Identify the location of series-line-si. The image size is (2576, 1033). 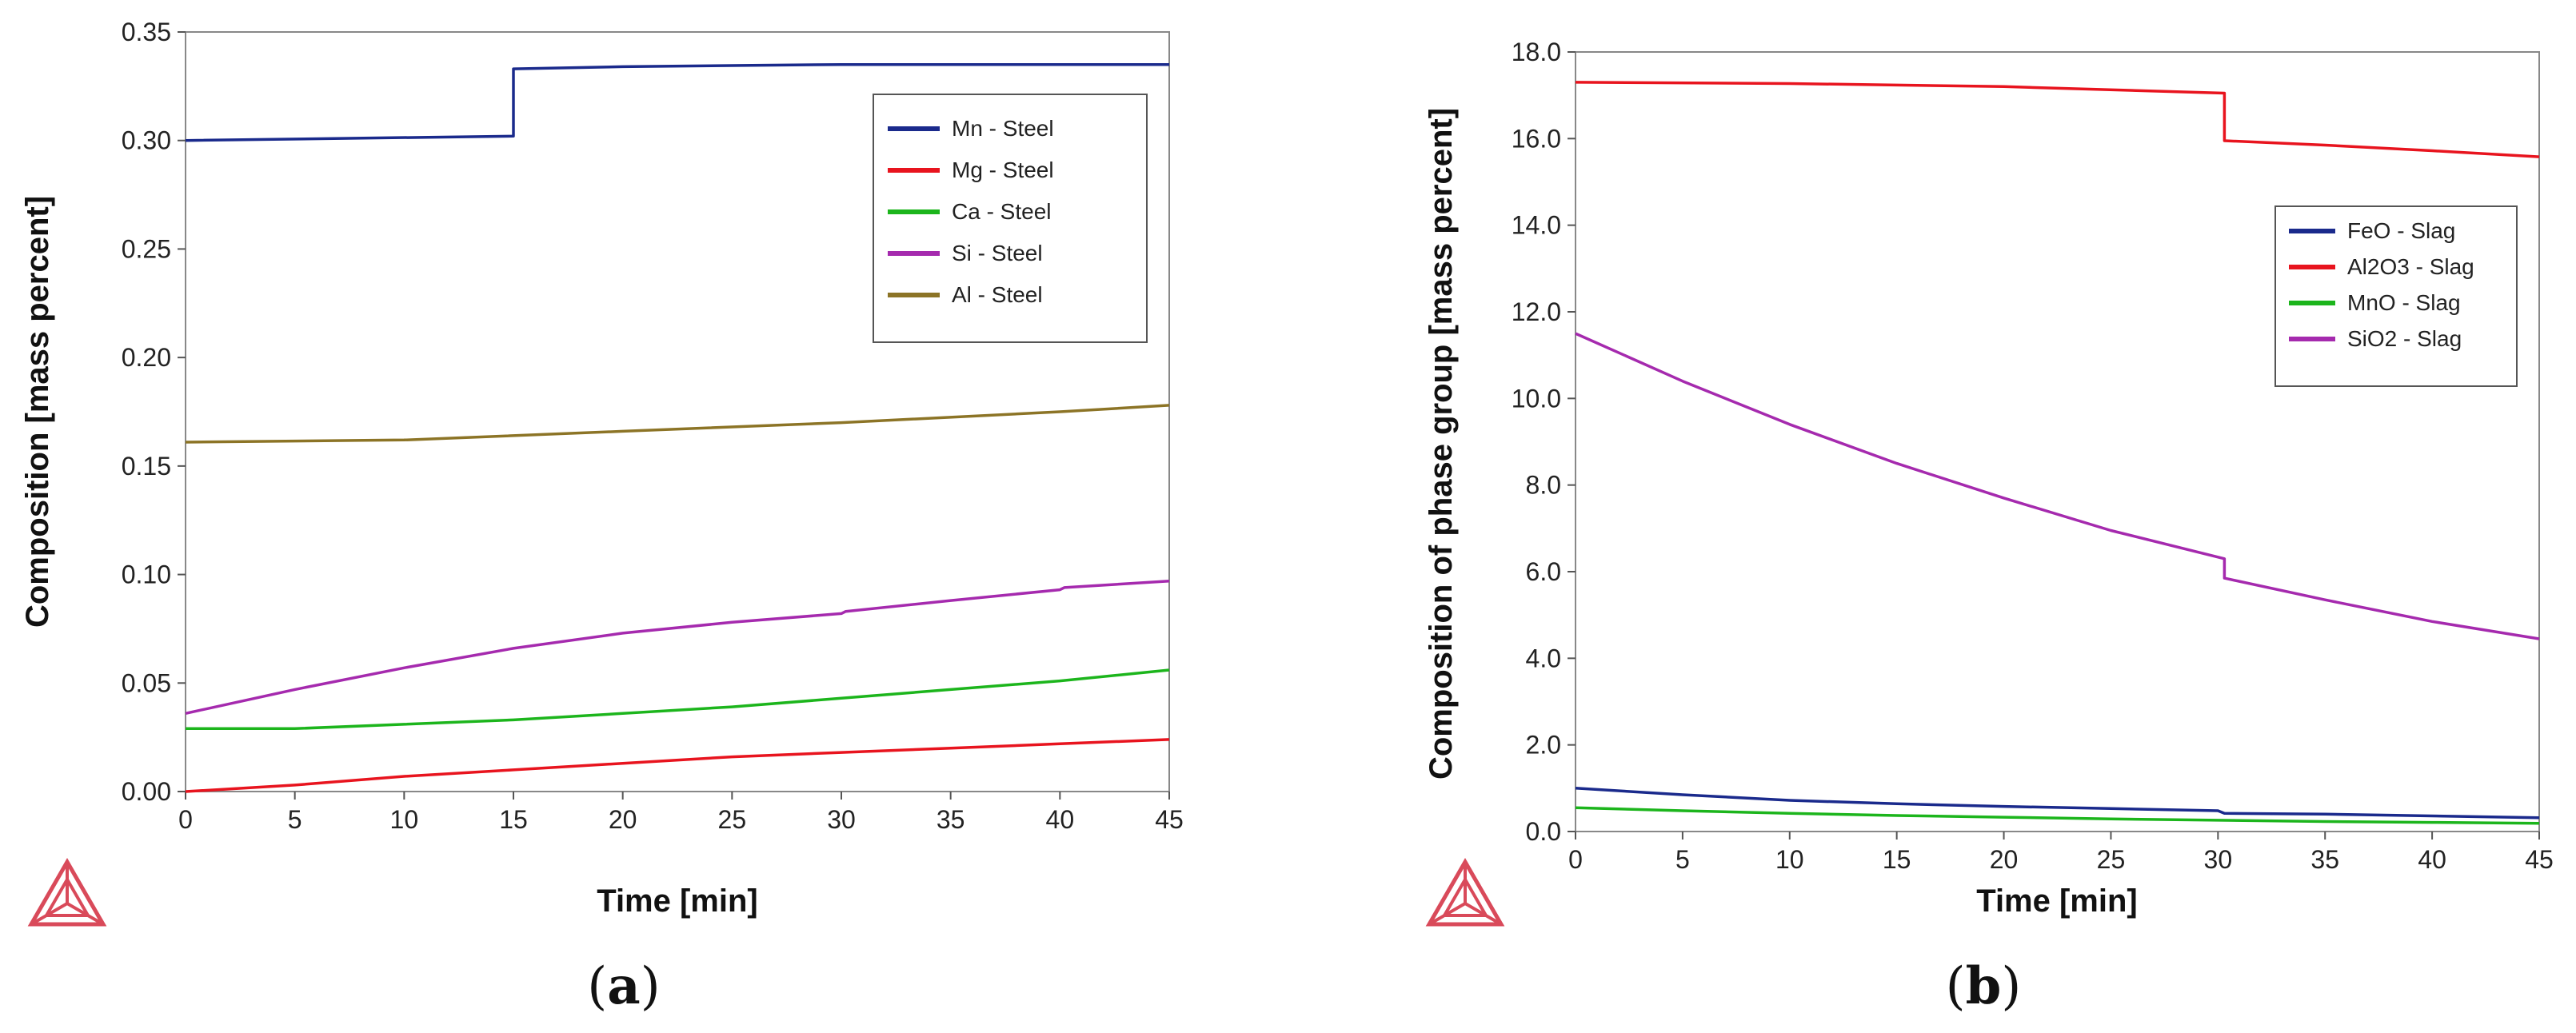
(678, 648).